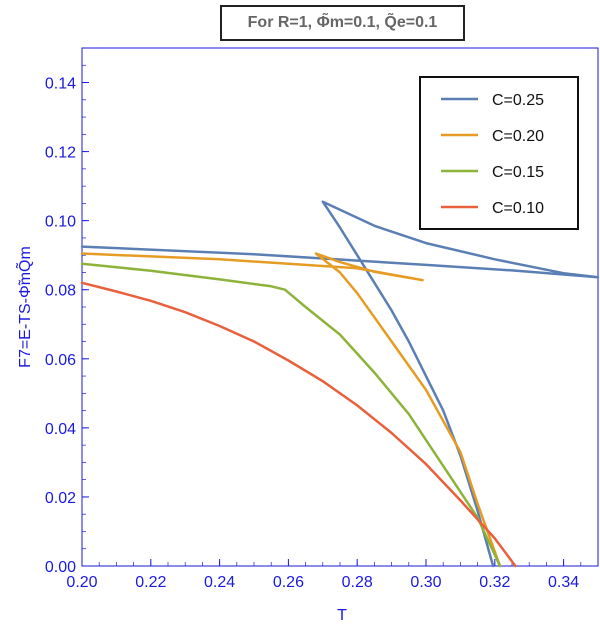 The height and width of the screenshot is (627, 600). Describe the element at coordinates (60, 153) in the screenshot. I see `y-tick-label: 0.12` at that location.